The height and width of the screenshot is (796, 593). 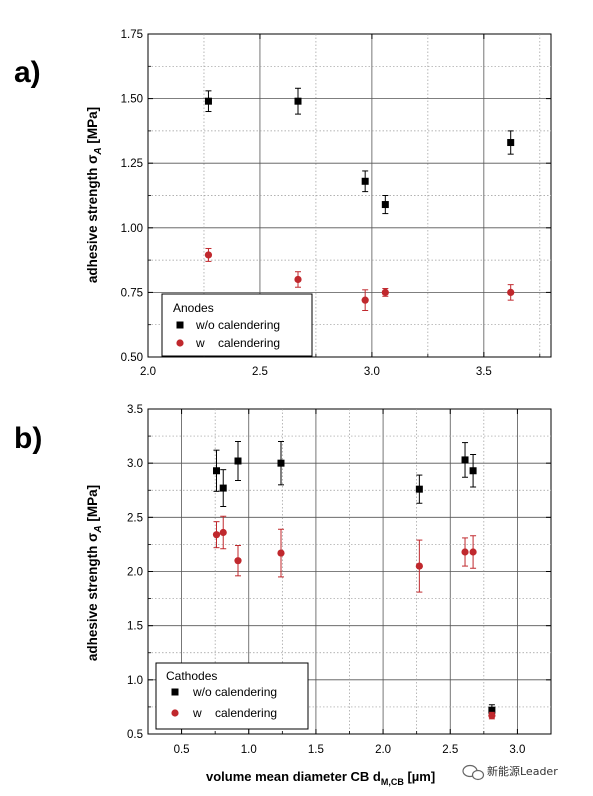 I want to click on y-tick-label: 0.50, so click(x=132, y=358).